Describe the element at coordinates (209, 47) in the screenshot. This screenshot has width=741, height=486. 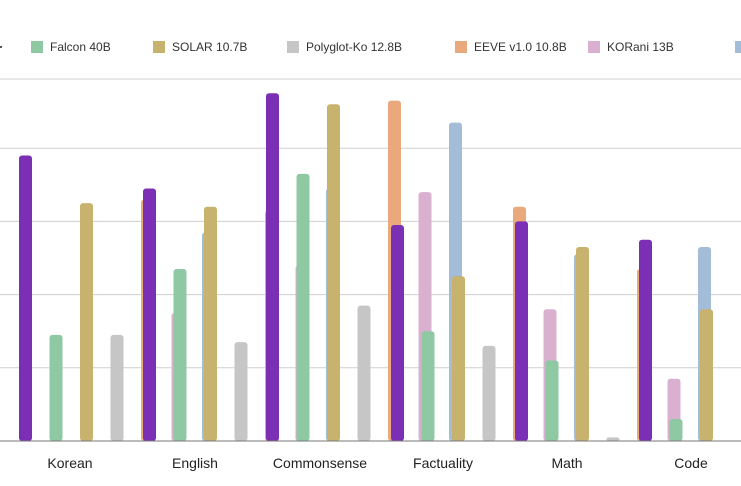
I see `legend-label: SOLAR 10.7B` at that location.